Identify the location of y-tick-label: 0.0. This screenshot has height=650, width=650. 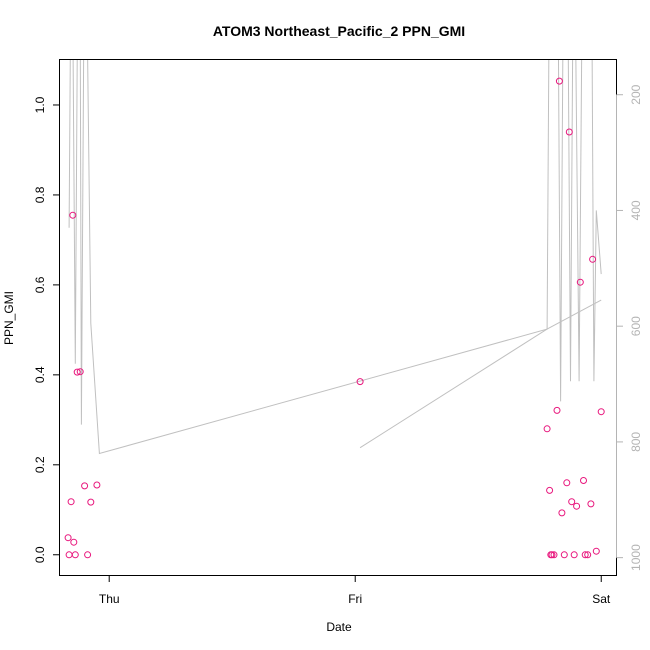
(40, 554).